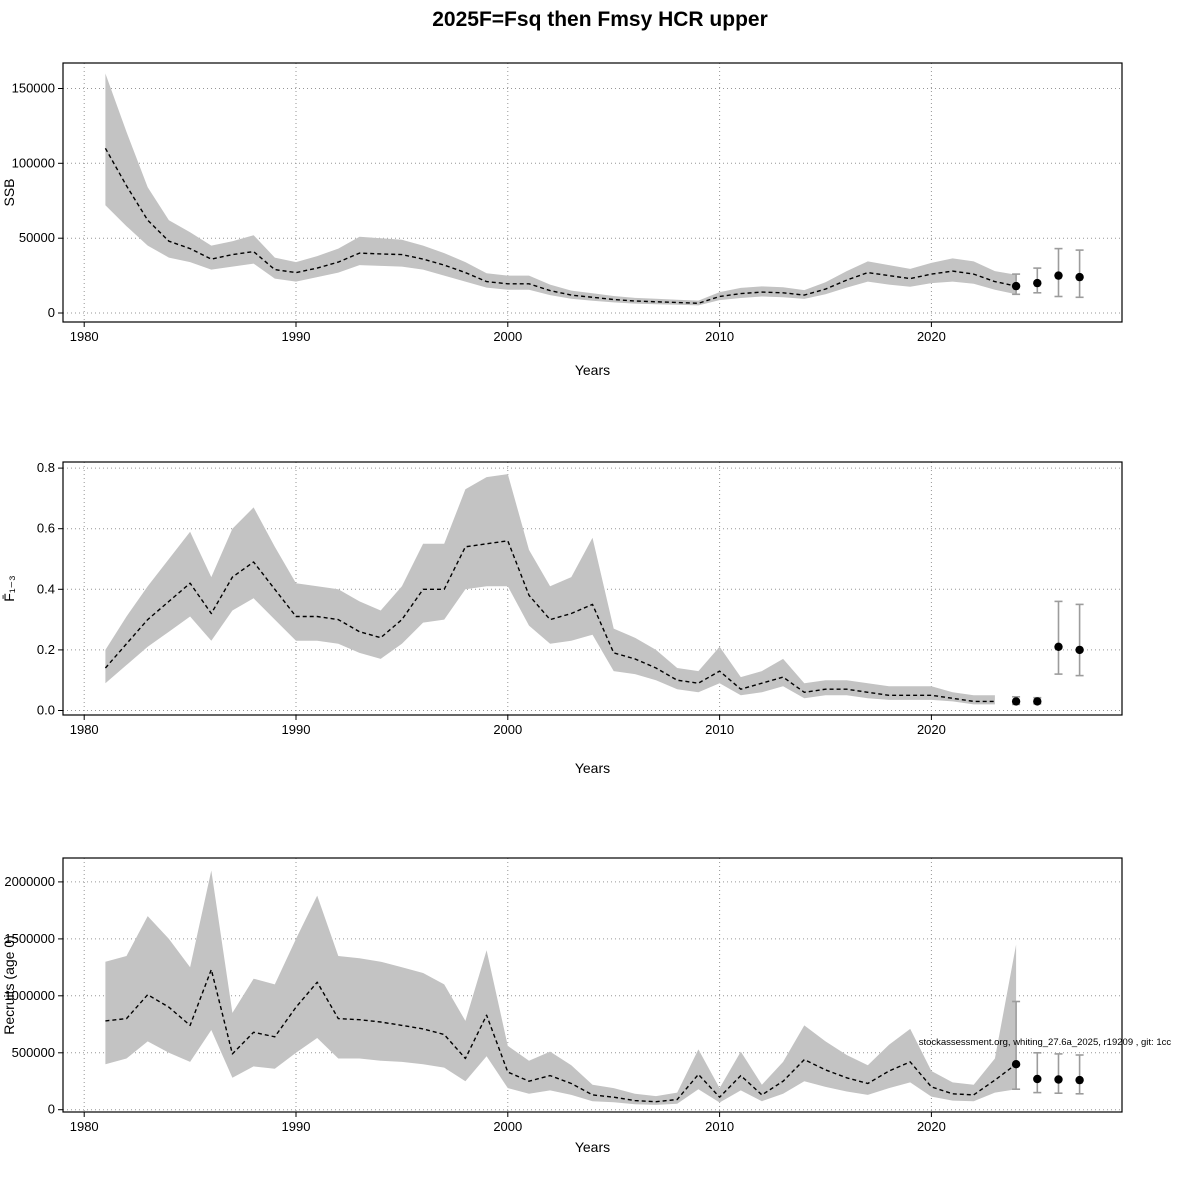 The image size is (1200, 1200). What do you see at coordinates (9, 985) in the screenshot?
I see `y-axis-title: Recruits (age 0)` at bounding box center [9, 985].